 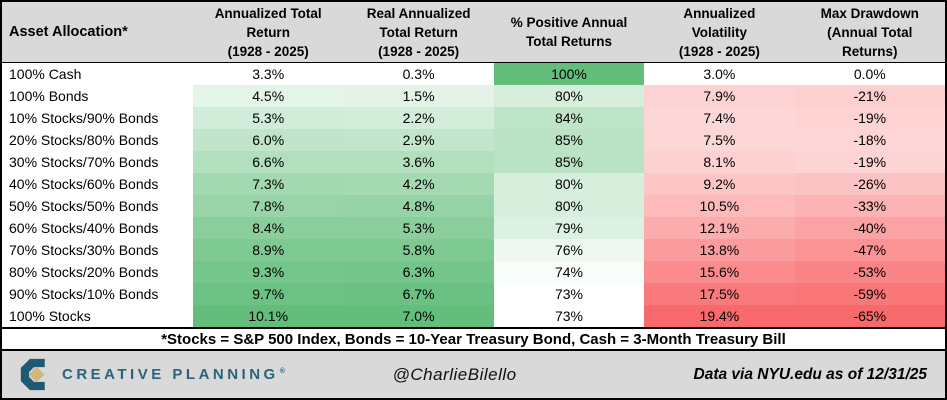 I want to click on table-row: 90% Stocks/10% Bonds 9.7% 6.7% 73% 17.5% -59%, so click(x=473, y=294).